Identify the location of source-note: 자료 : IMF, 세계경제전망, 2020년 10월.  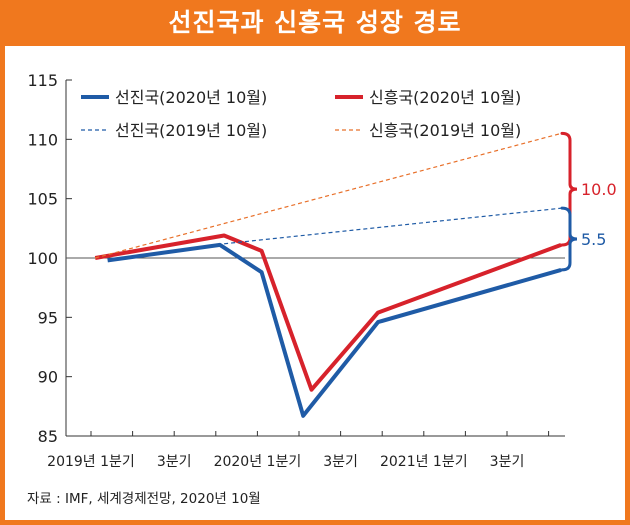
(144, 499).